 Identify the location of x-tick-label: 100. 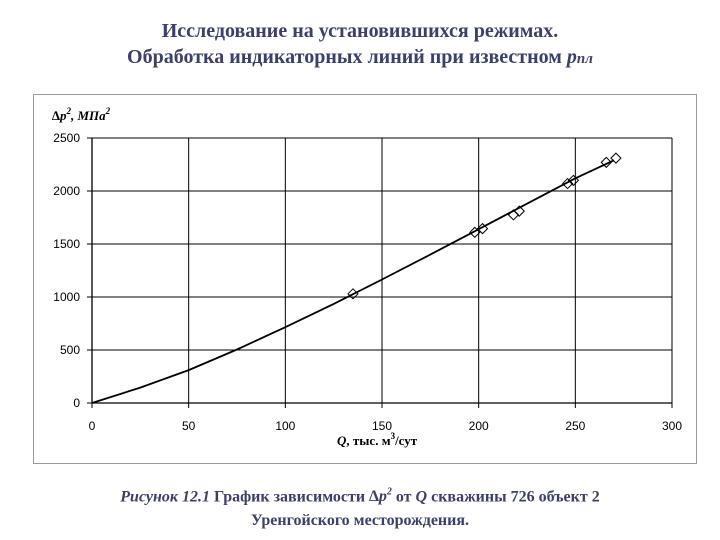
(285, 426).